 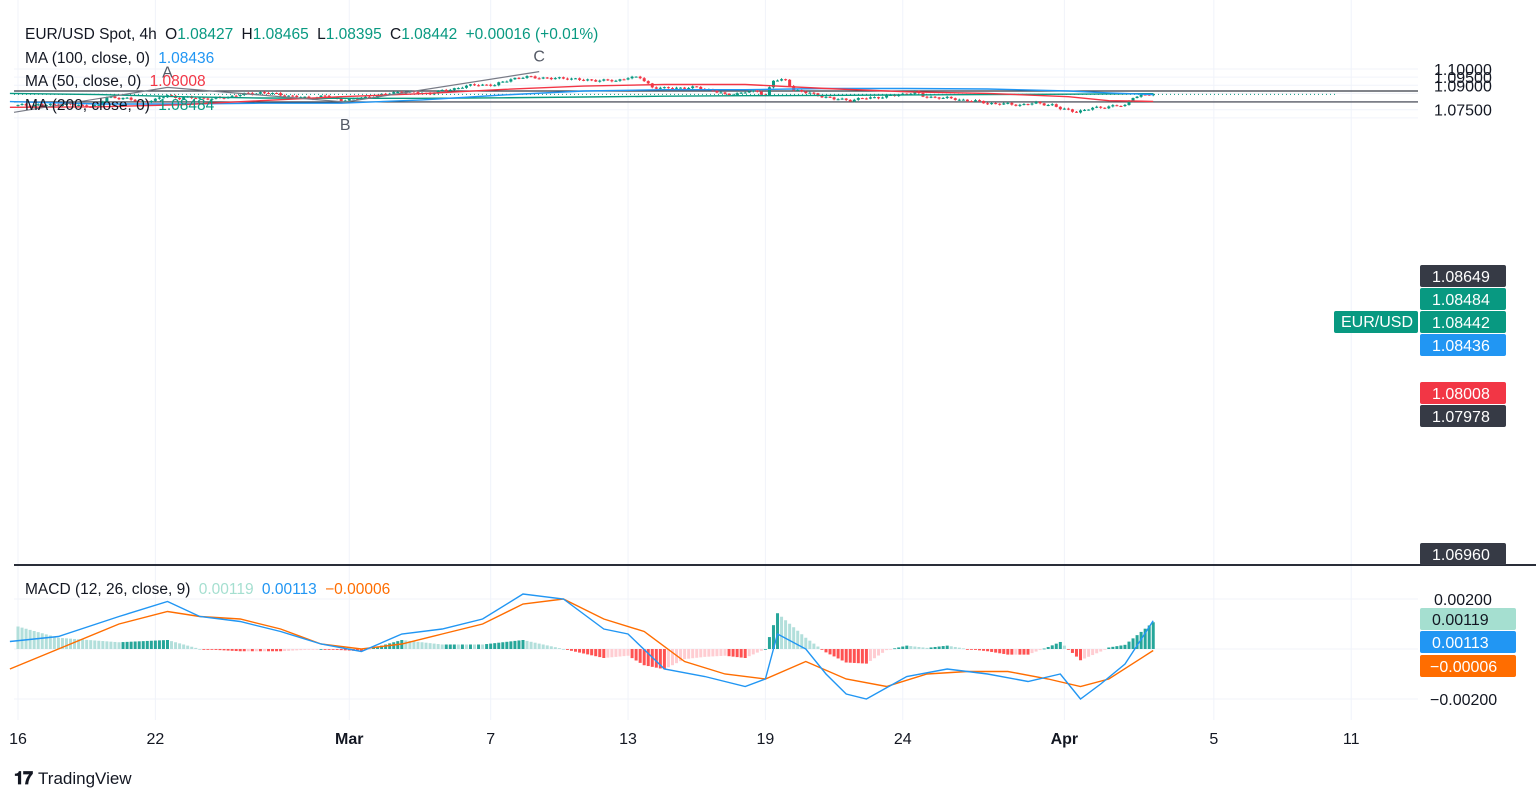 I want to click on ma100-line, so click(x=581, y=96).